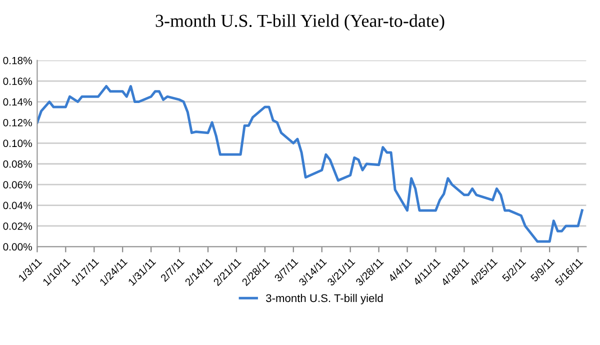 The height and width of the screenshot is (345, 600). What do you see at coordinates (17, 144) in the screenshot?
I see `y-tick-label: 0.10%` at bounding box center [17, 144].